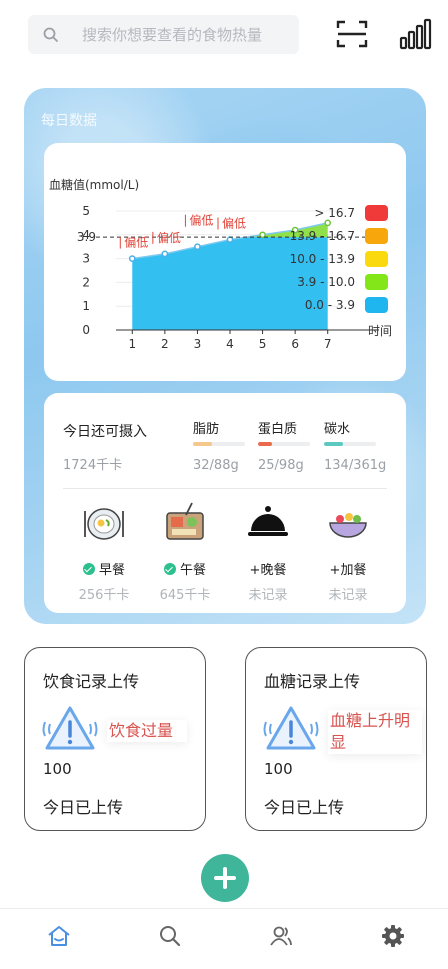  I want to click on scan-icon, so click(352, 34).